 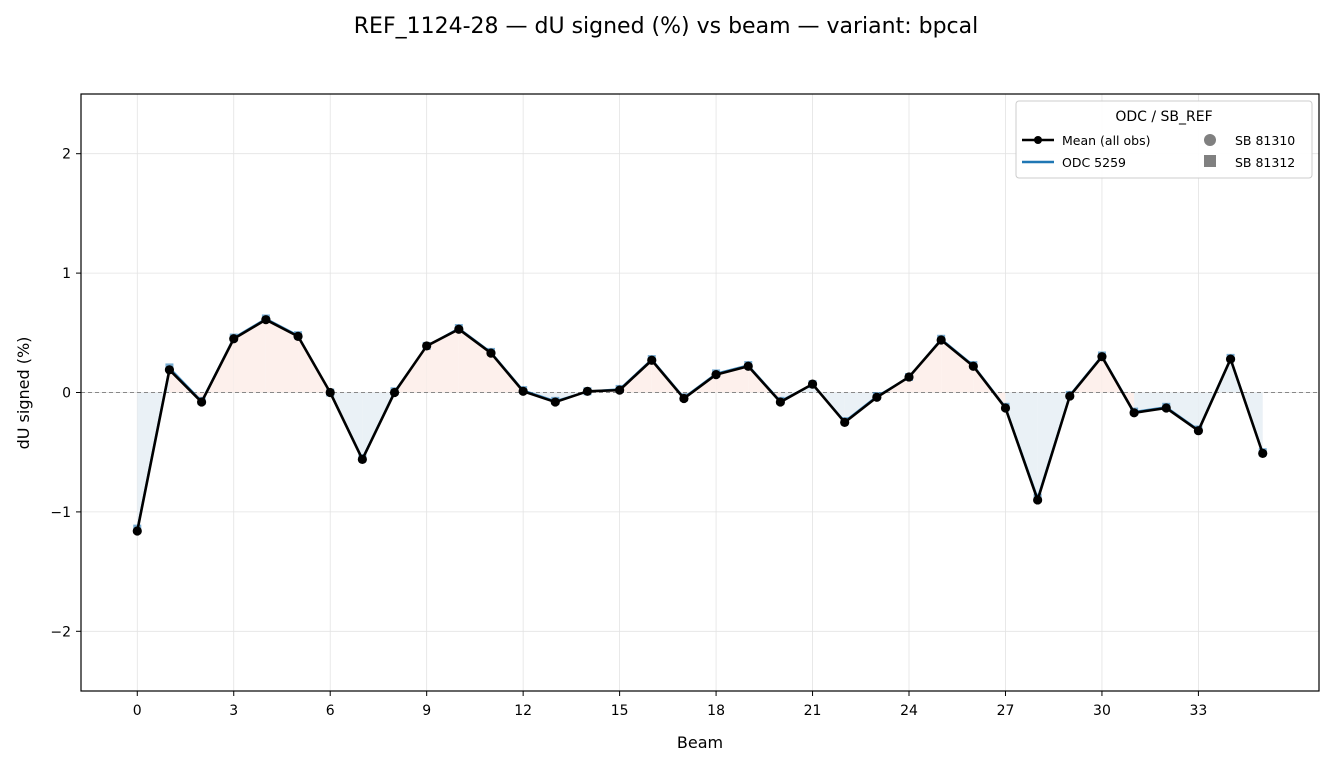 I want to click on legend-entry-sb-81312: SB 81312, so click(x=1265, y=162).